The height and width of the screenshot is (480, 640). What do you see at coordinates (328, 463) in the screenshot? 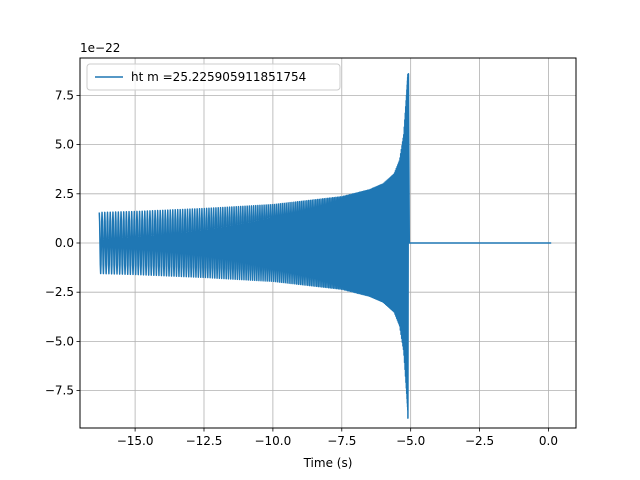
I see `x-axis-label: Time (s)` at bounding box center [328, 463].